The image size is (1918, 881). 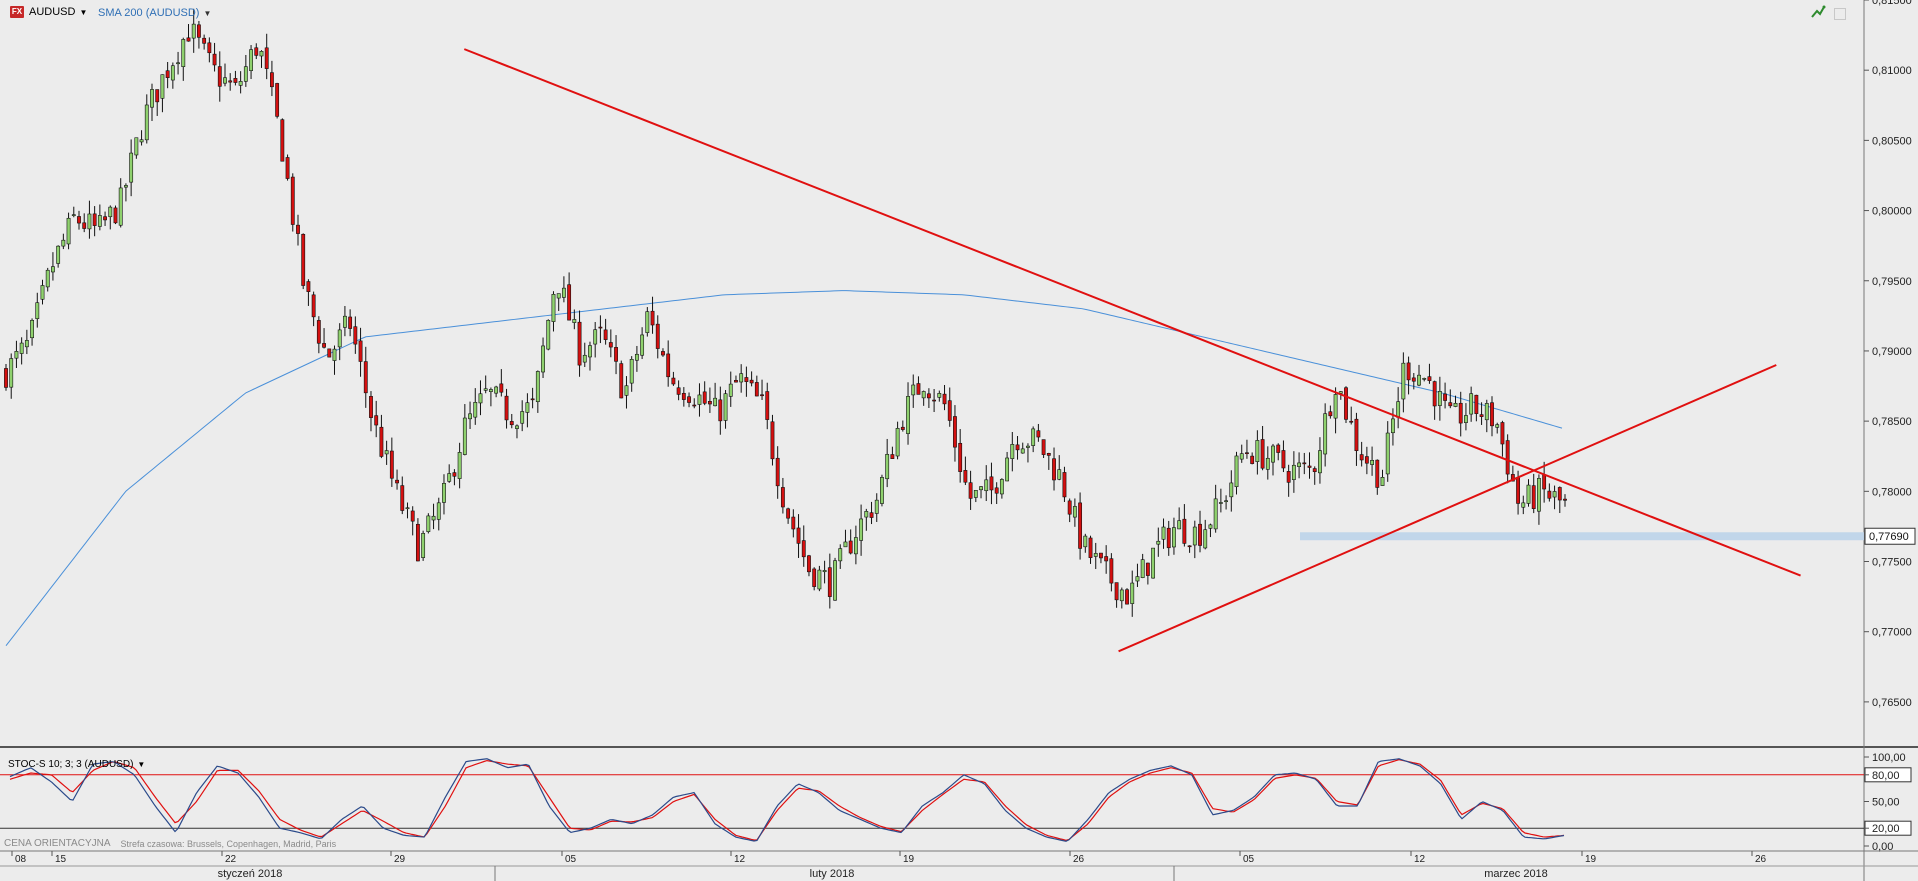 What do you see at coordinates (154, 13) in the screenshot?
I see `indicator-selector: SMA 200 (AUDUSD) ▼` at bounding box center [154, 13].